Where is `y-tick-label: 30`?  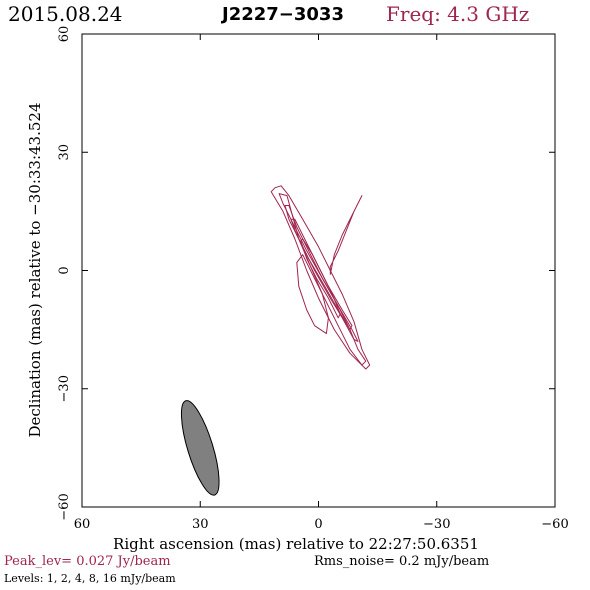 y-tick-label: 30 is located at coordinates (64, 152).